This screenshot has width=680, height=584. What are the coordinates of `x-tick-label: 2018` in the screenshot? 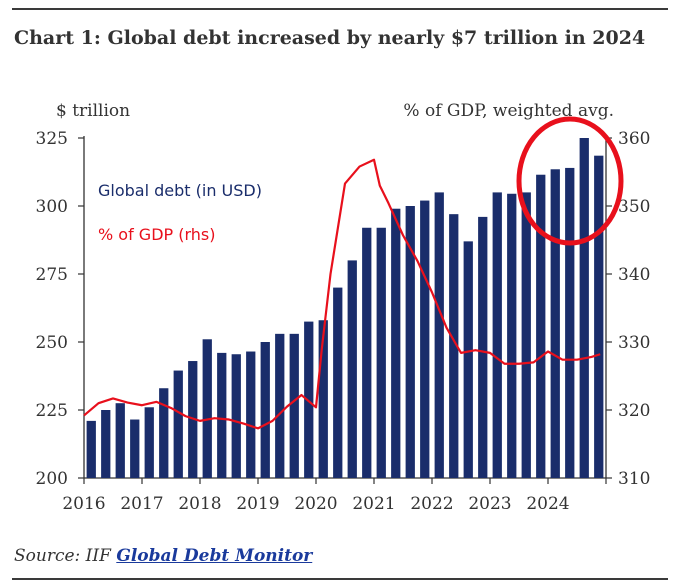 It's located at (199, 504).